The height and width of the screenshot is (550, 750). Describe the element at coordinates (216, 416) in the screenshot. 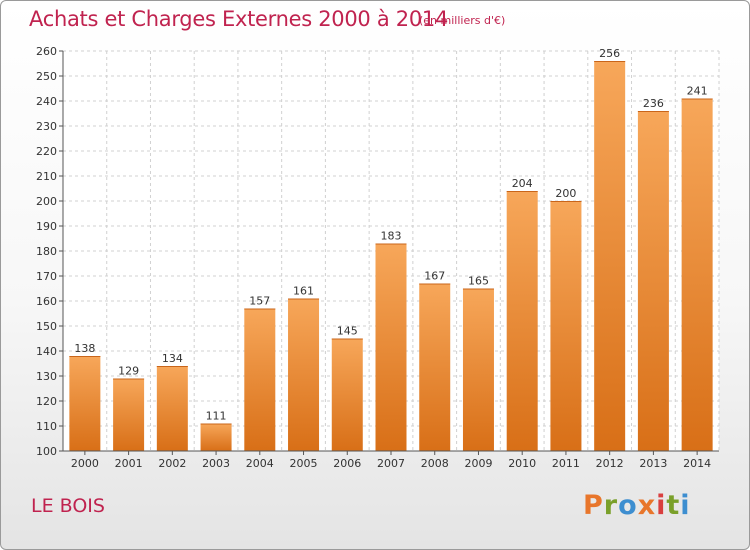

I see `data-label-2003: 111` at that location.